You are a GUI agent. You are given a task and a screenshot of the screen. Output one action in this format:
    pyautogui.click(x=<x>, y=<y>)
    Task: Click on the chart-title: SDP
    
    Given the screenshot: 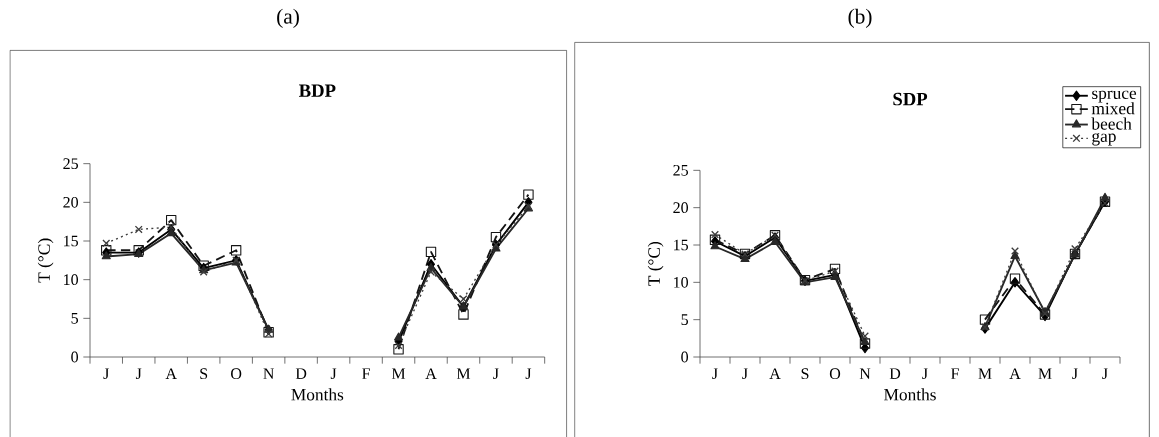 What is the action you would take?
    pyautogui.click(x=910, y=99)
    